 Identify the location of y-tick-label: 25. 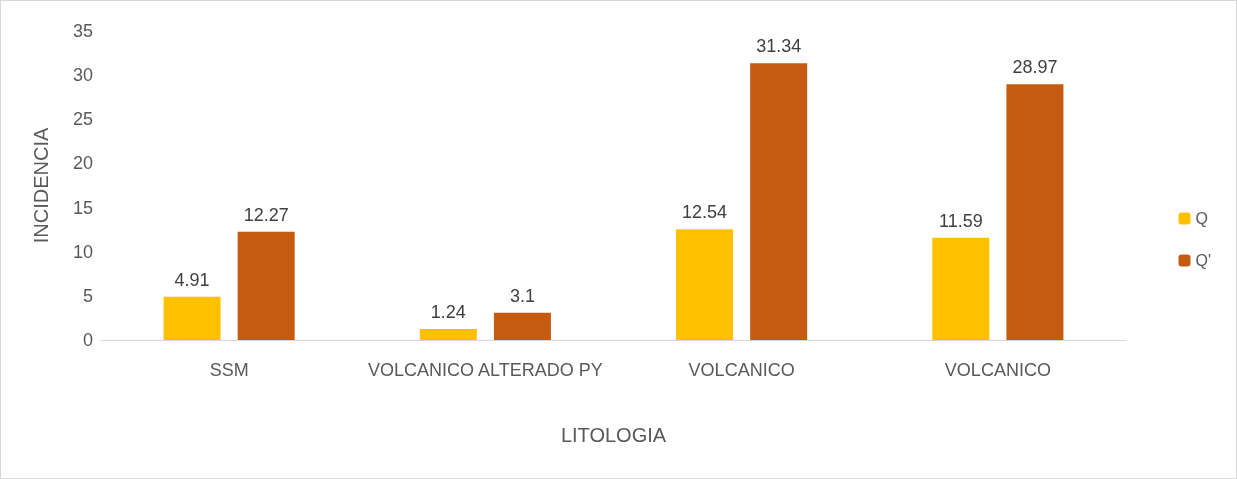
(82, 119).